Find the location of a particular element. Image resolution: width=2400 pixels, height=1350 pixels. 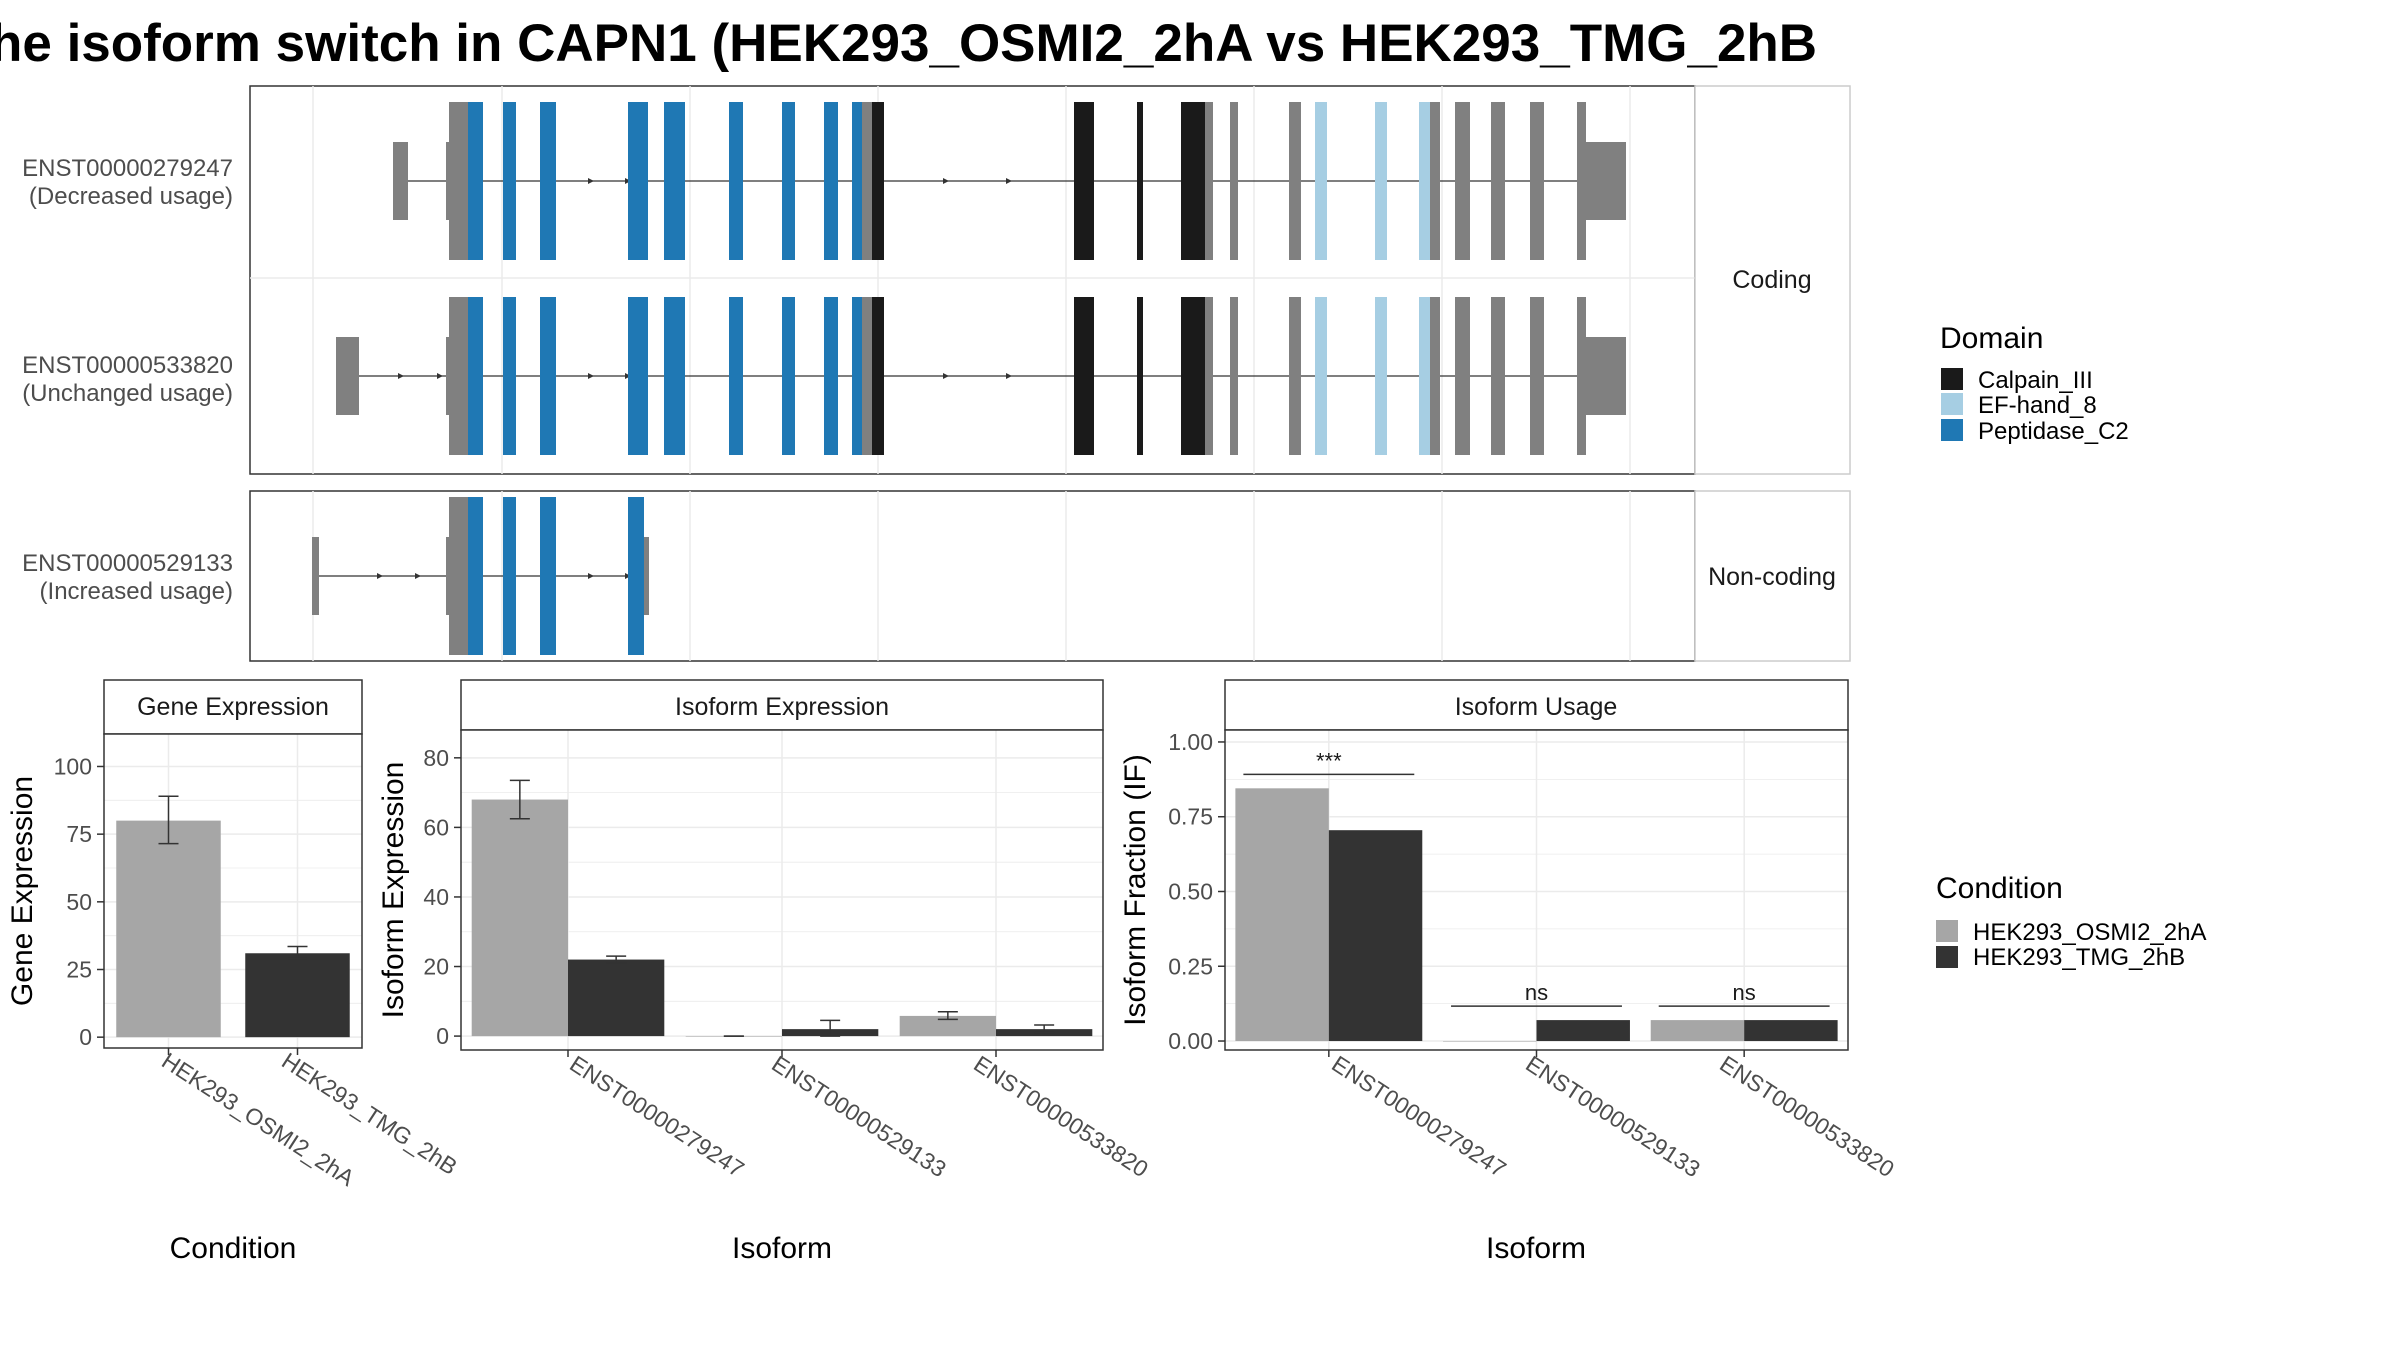

y-axis-title: Isoform Fraction (IF) is located at coordinates (1135, 890).